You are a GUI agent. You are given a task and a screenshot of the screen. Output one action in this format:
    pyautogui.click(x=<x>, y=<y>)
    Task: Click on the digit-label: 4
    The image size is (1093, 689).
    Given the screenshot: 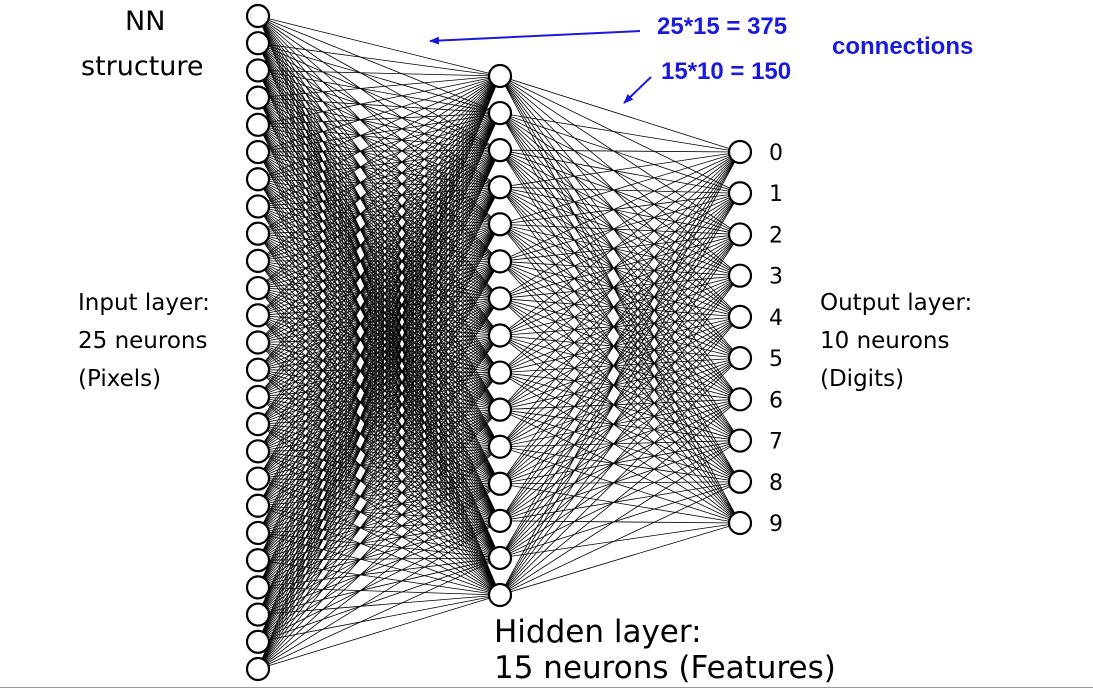 What is the action you would take?
    pyautogui.click(x=776, y=318)
    